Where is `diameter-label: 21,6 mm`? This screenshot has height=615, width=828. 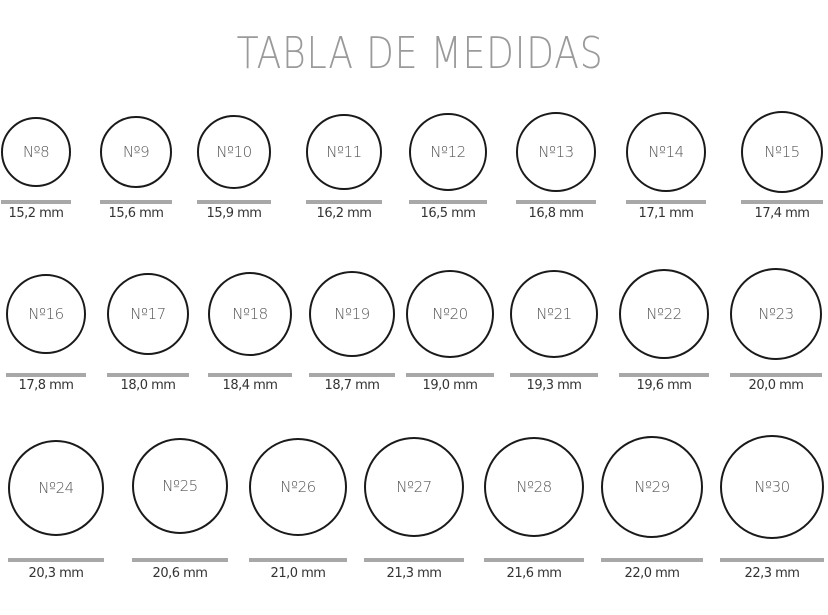 diameter-label: 21,6 mm is located at coordinates (534, 573).